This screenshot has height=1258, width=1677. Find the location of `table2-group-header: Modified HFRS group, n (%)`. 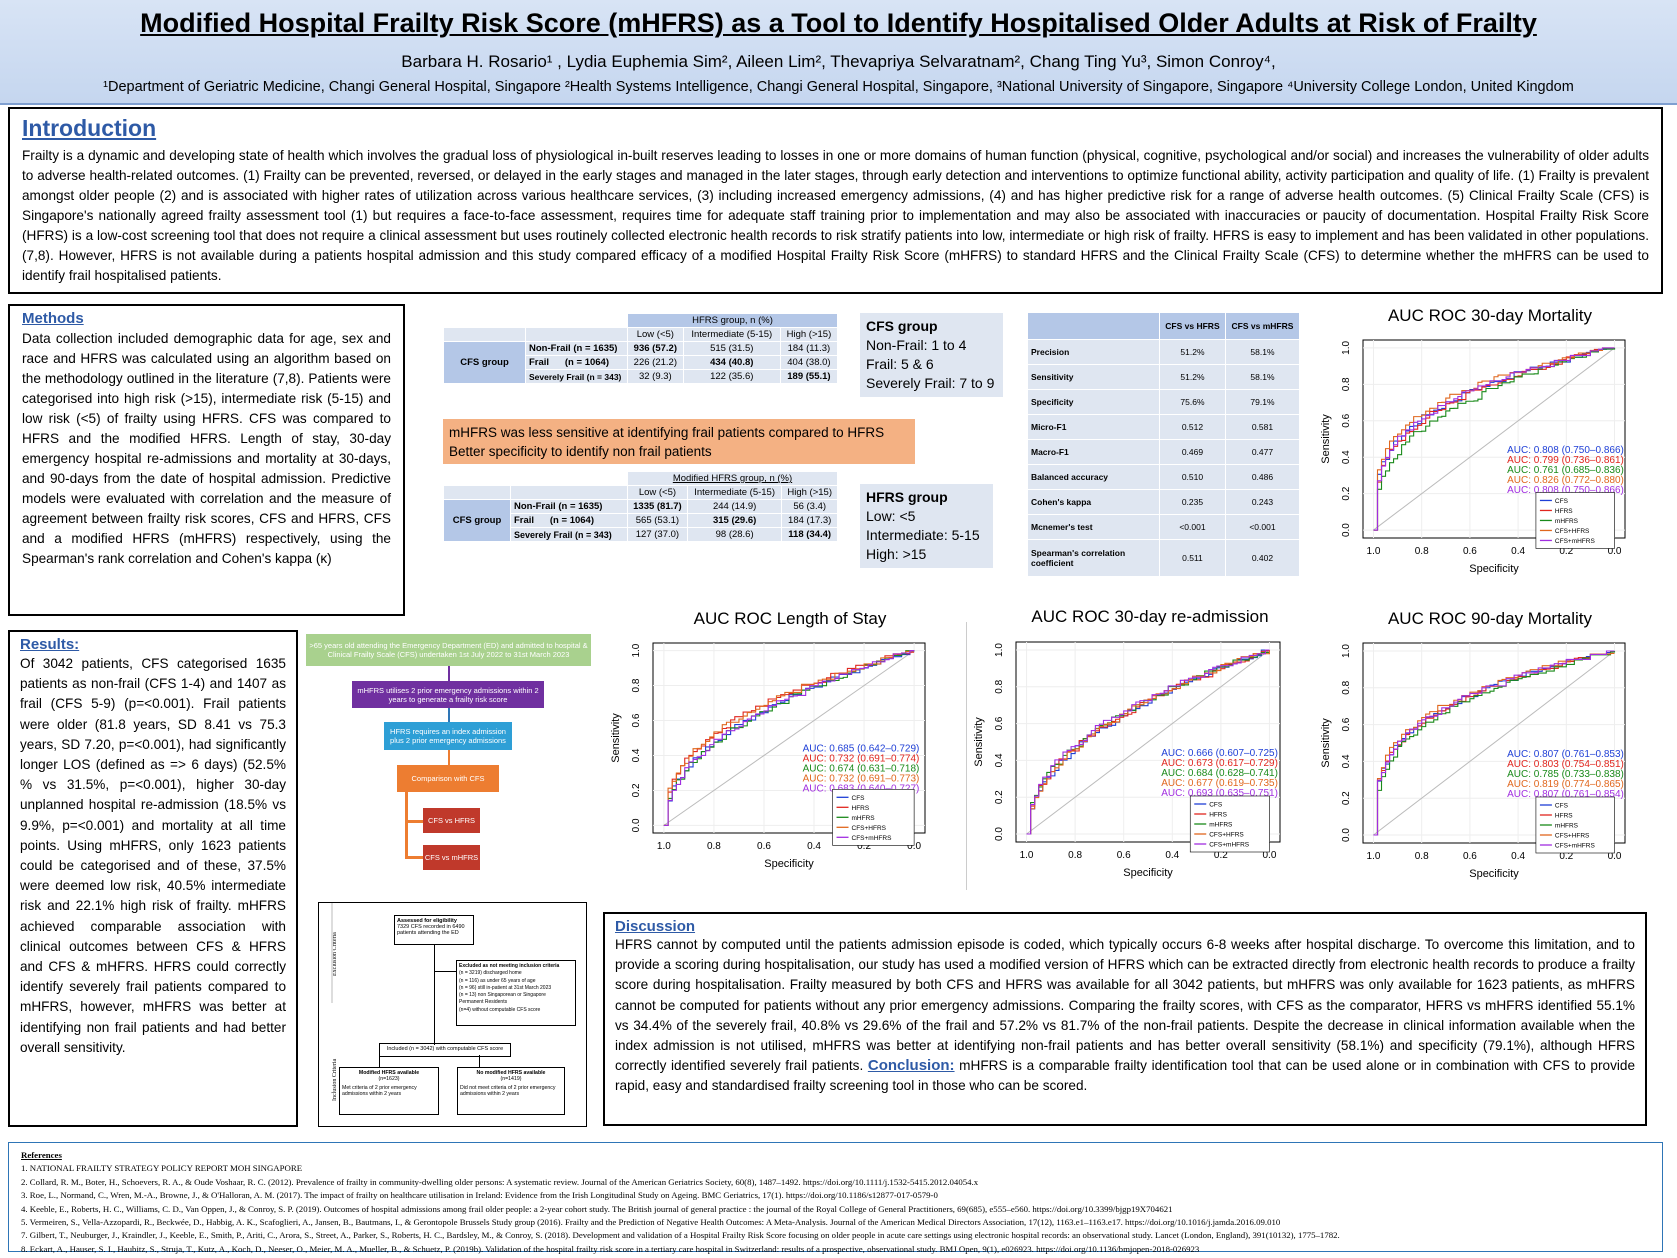

table2-group-header: Modified HFRS group, n (%) is located at coordinates (732, 478).